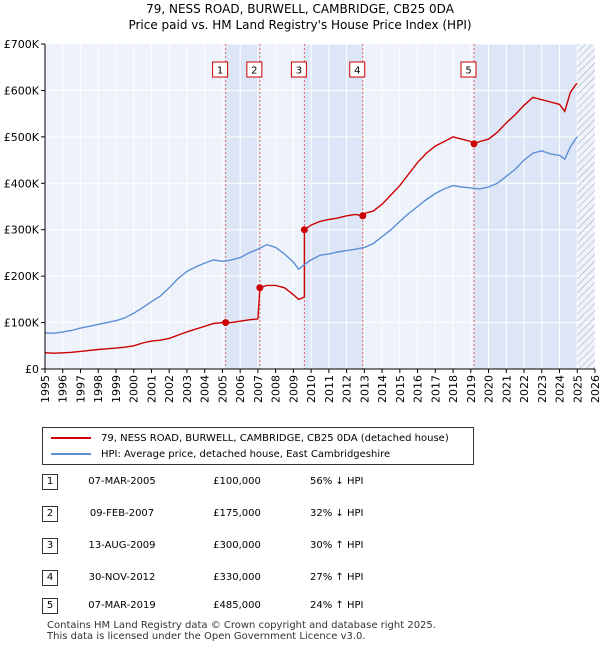 This screenshot has width=600, height=650. Describe the element at coordinates (98, 389) in the screenshot. I see `x-tick-label: 1998` at that location.